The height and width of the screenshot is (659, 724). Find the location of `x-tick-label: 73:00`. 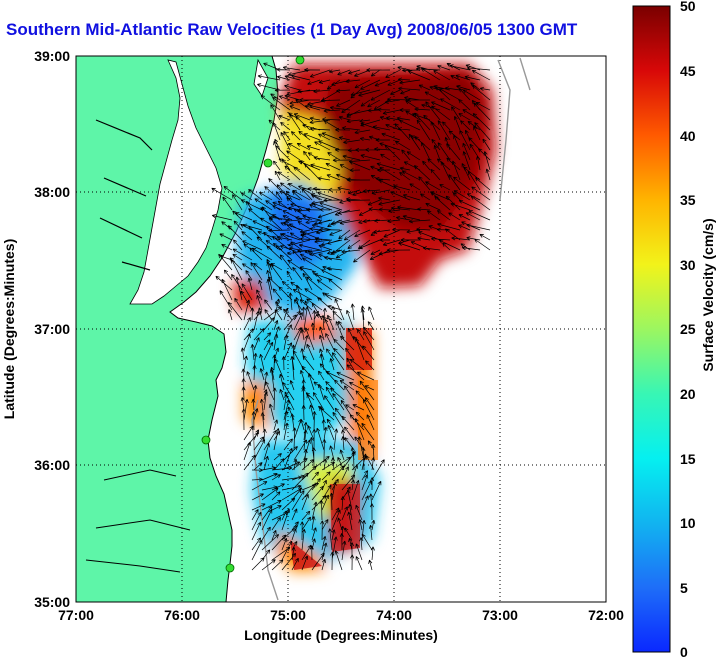

x-tick-label: 73:00 is located at coordinates (500, 615).